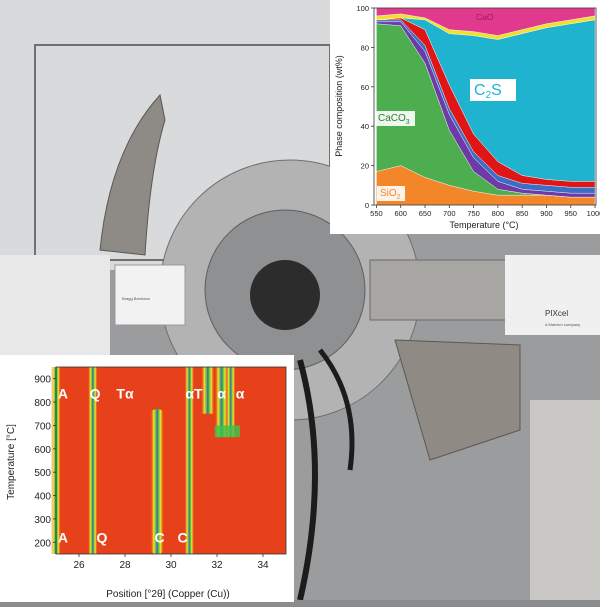 The width and height of the screenshot is (600, 607). What do you see at coordinates (565, 500) in the screenshot?
I see `side-cabinet` at bounding box center [565, 500].